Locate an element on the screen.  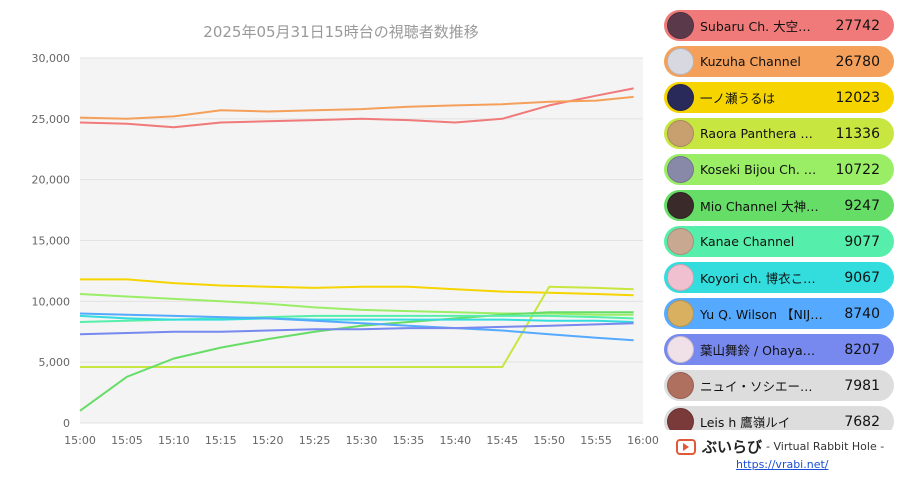
legend-item: Kanae Channel 9077 is located at coordinates (779, 241).